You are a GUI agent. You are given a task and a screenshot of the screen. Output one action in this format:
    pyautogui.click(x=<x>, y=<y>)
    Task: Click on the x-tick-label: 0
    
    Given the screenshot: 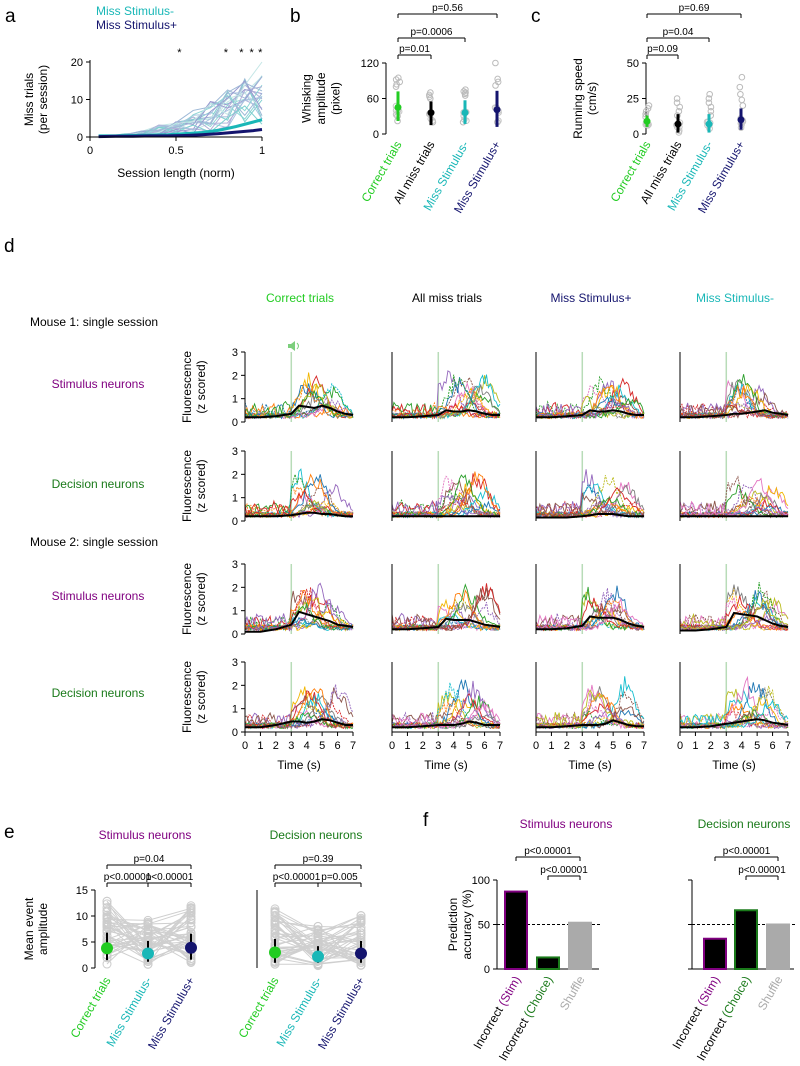 What is the action you would take?
    pyautogui.click(x=245, y=746)
    